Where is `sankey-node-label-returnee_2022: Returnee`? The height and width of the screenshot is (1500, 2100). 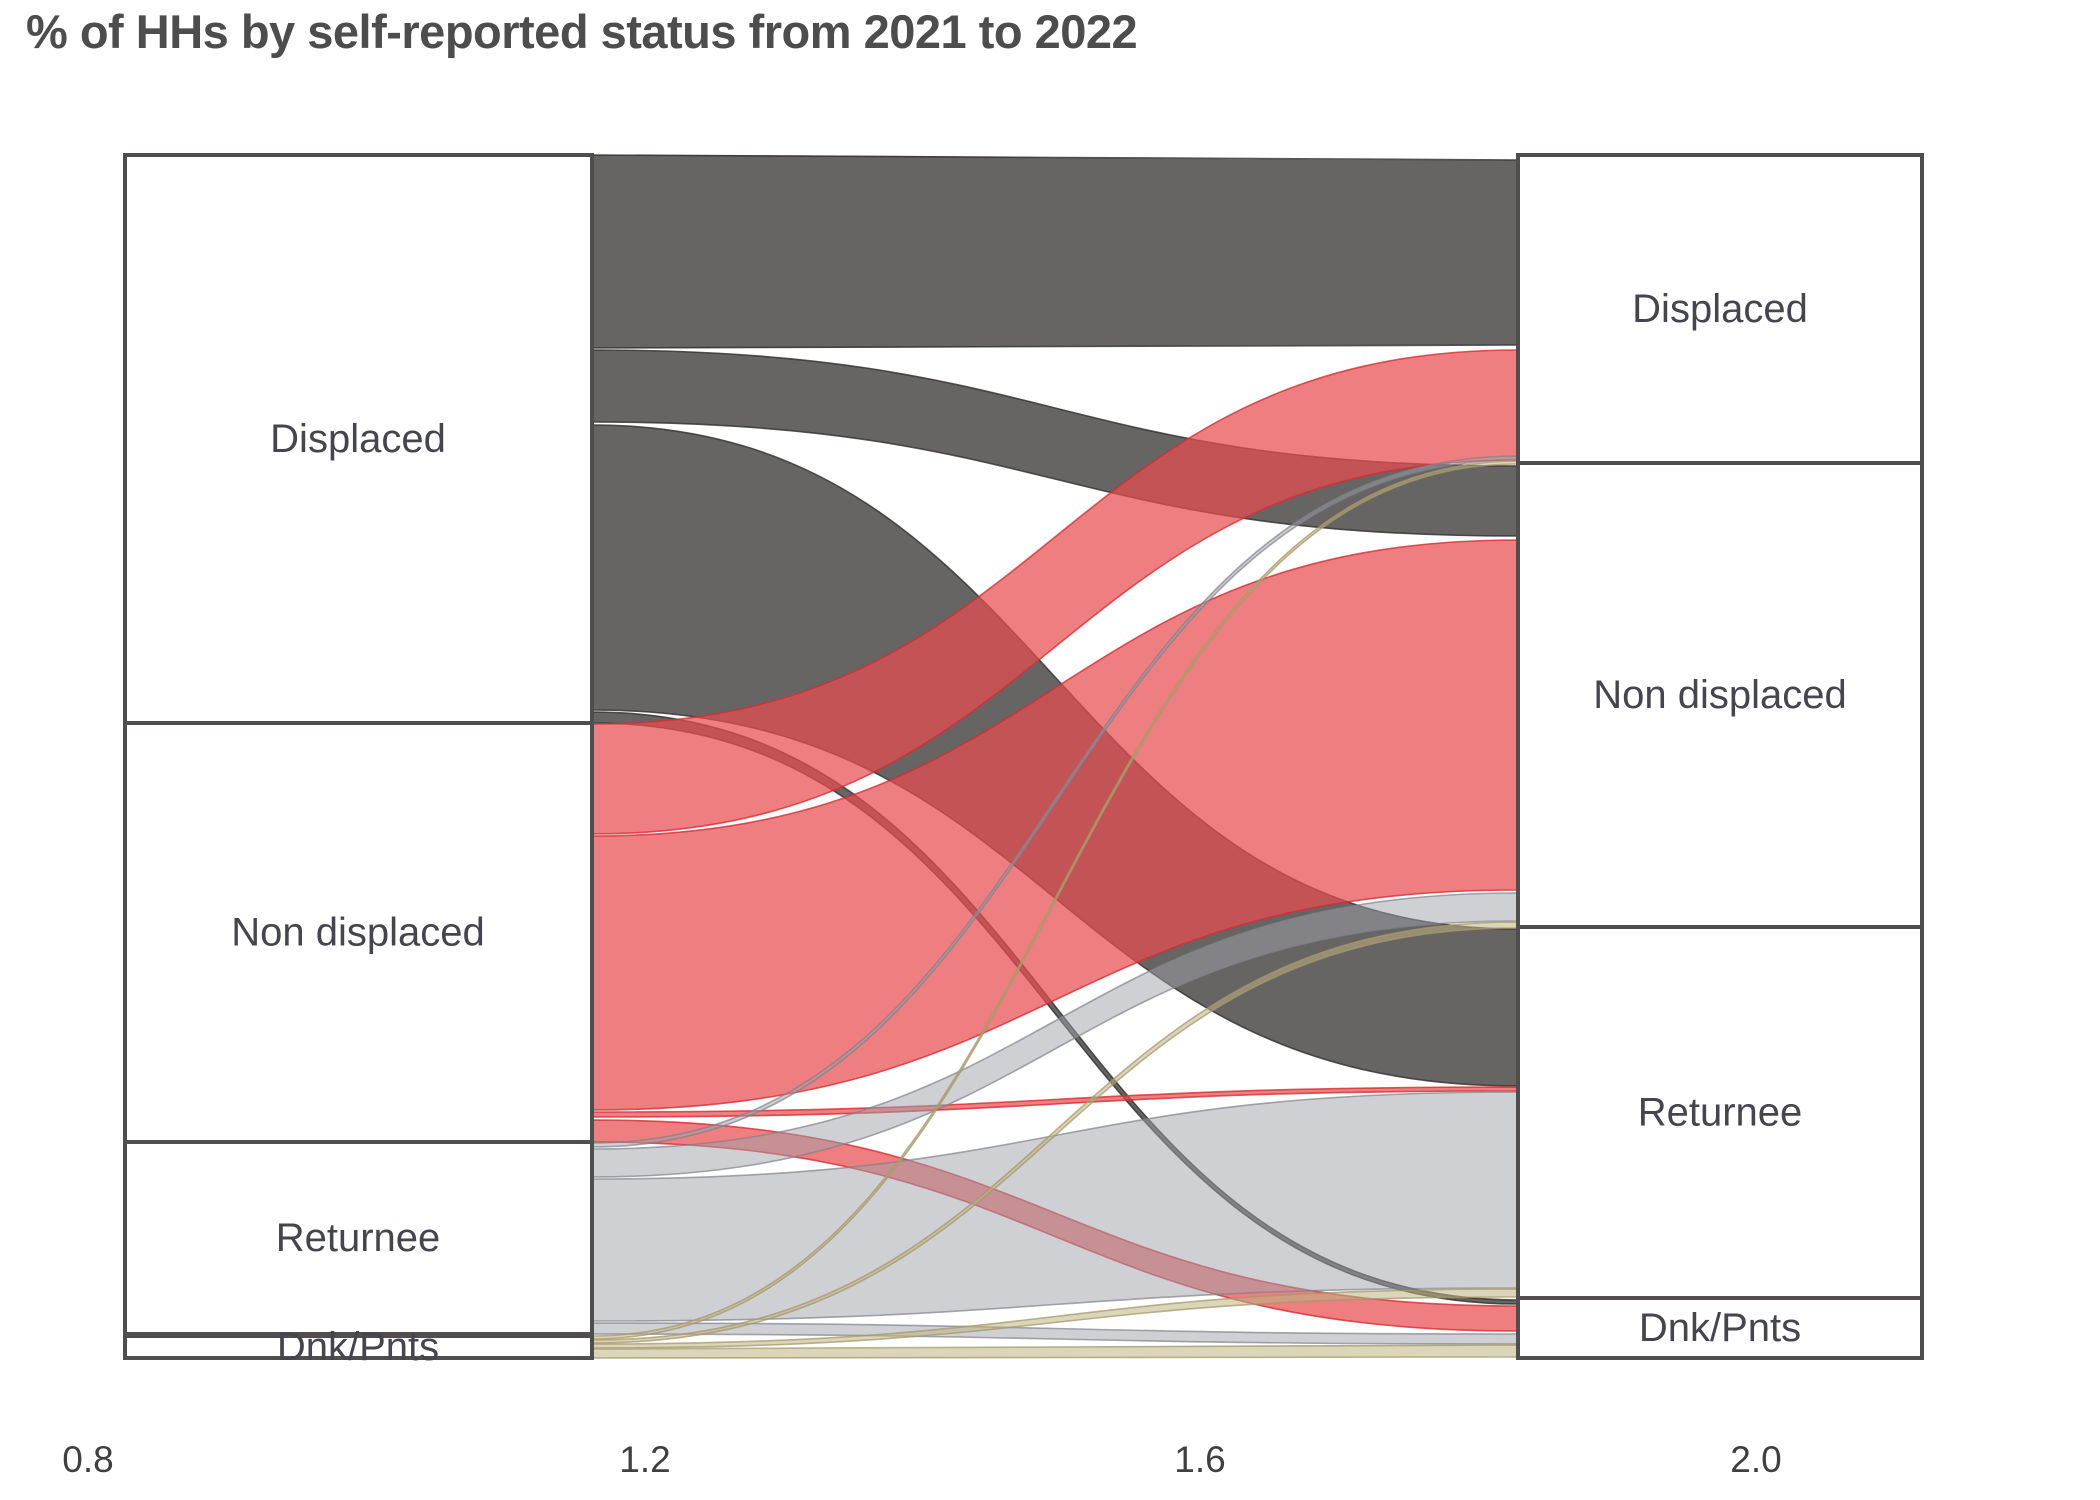
sankey-node-label-returnee_2022: Returnee is located at coordinates (1720, 1113).